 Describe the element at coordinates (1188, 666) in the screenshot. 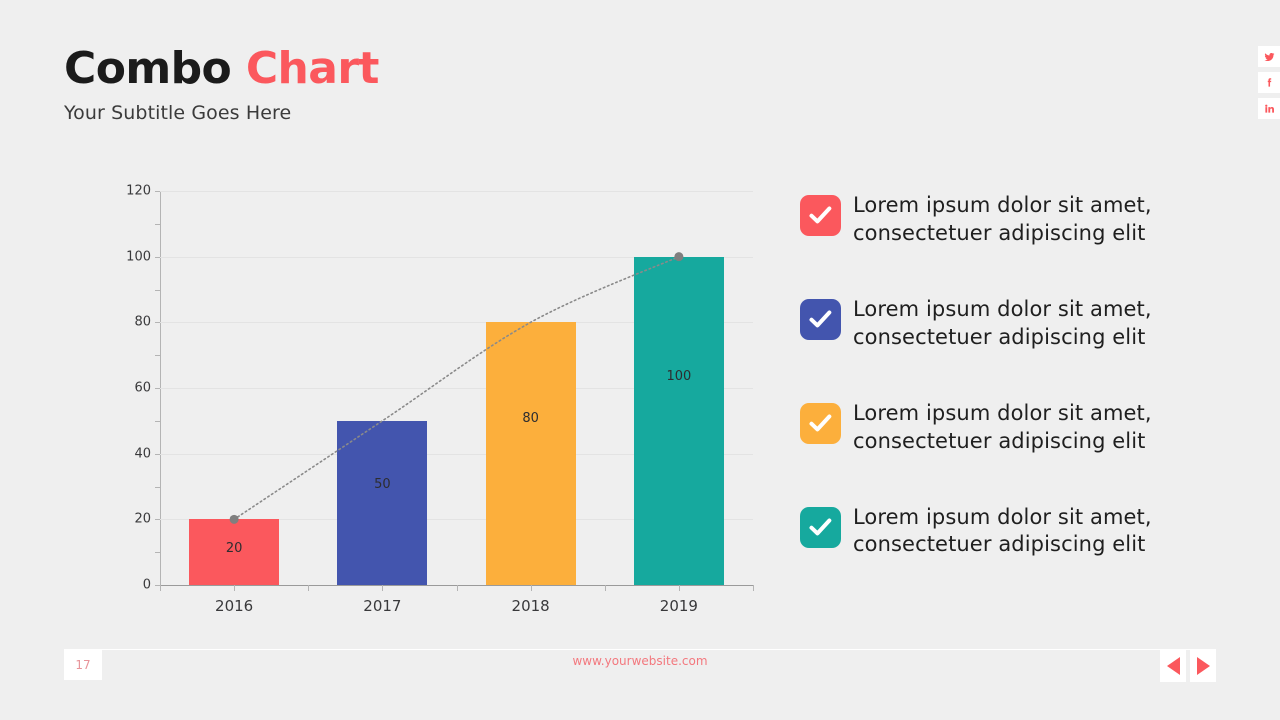

I see `slide-navigation` at that location.